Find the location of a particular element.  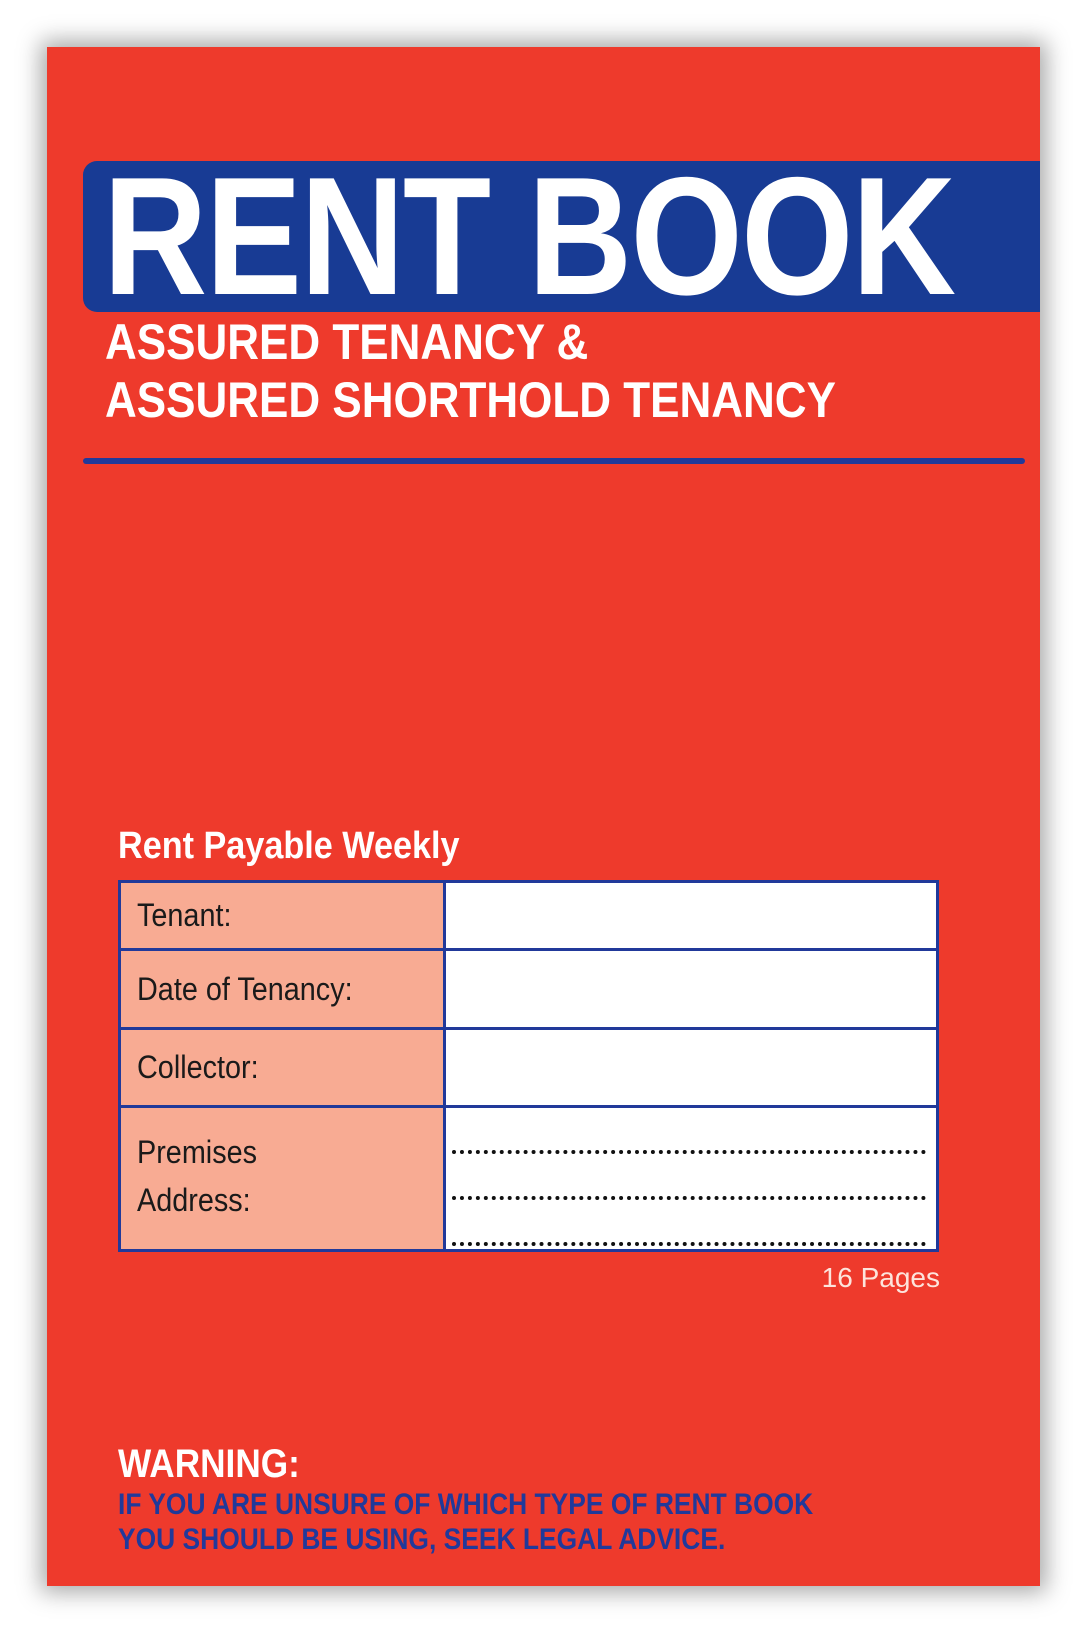

form-row-date: Date of Tenancy: is located at coordinates (528, 989).